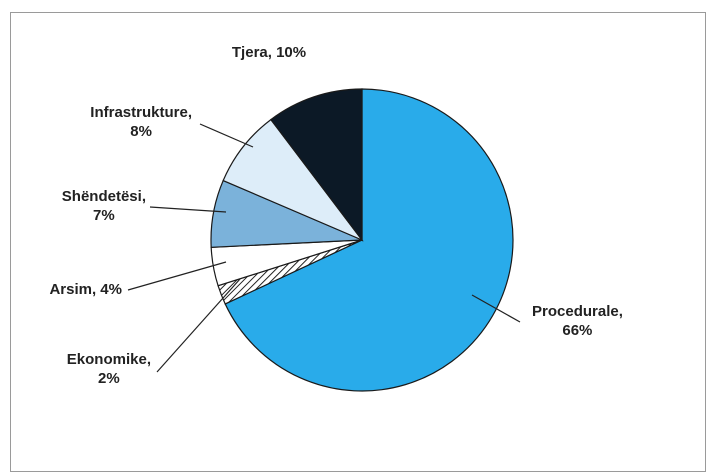  I want to click on slice-label: Procedurale, 66%, so click(577, 321).